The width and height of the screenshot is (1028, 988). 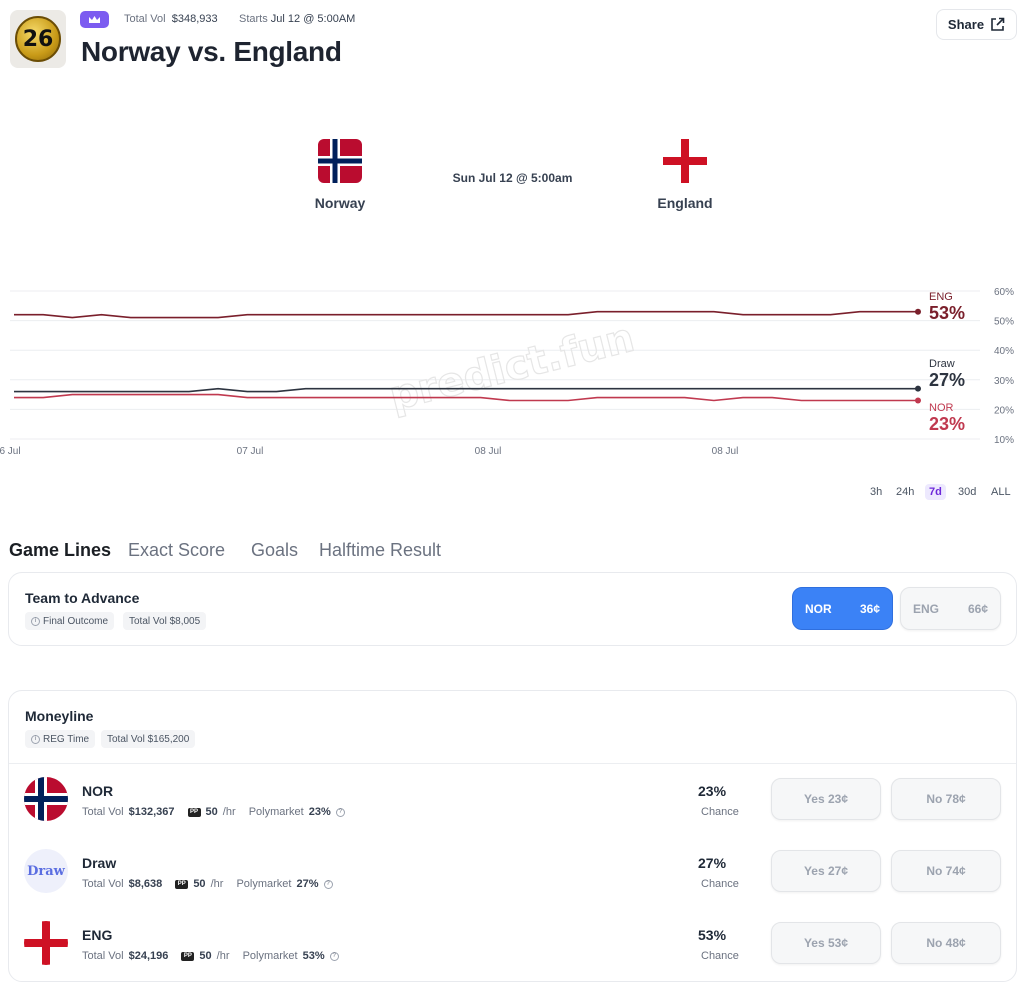 I want to click on draw-icon: Draw, so click(x=46, y=871).